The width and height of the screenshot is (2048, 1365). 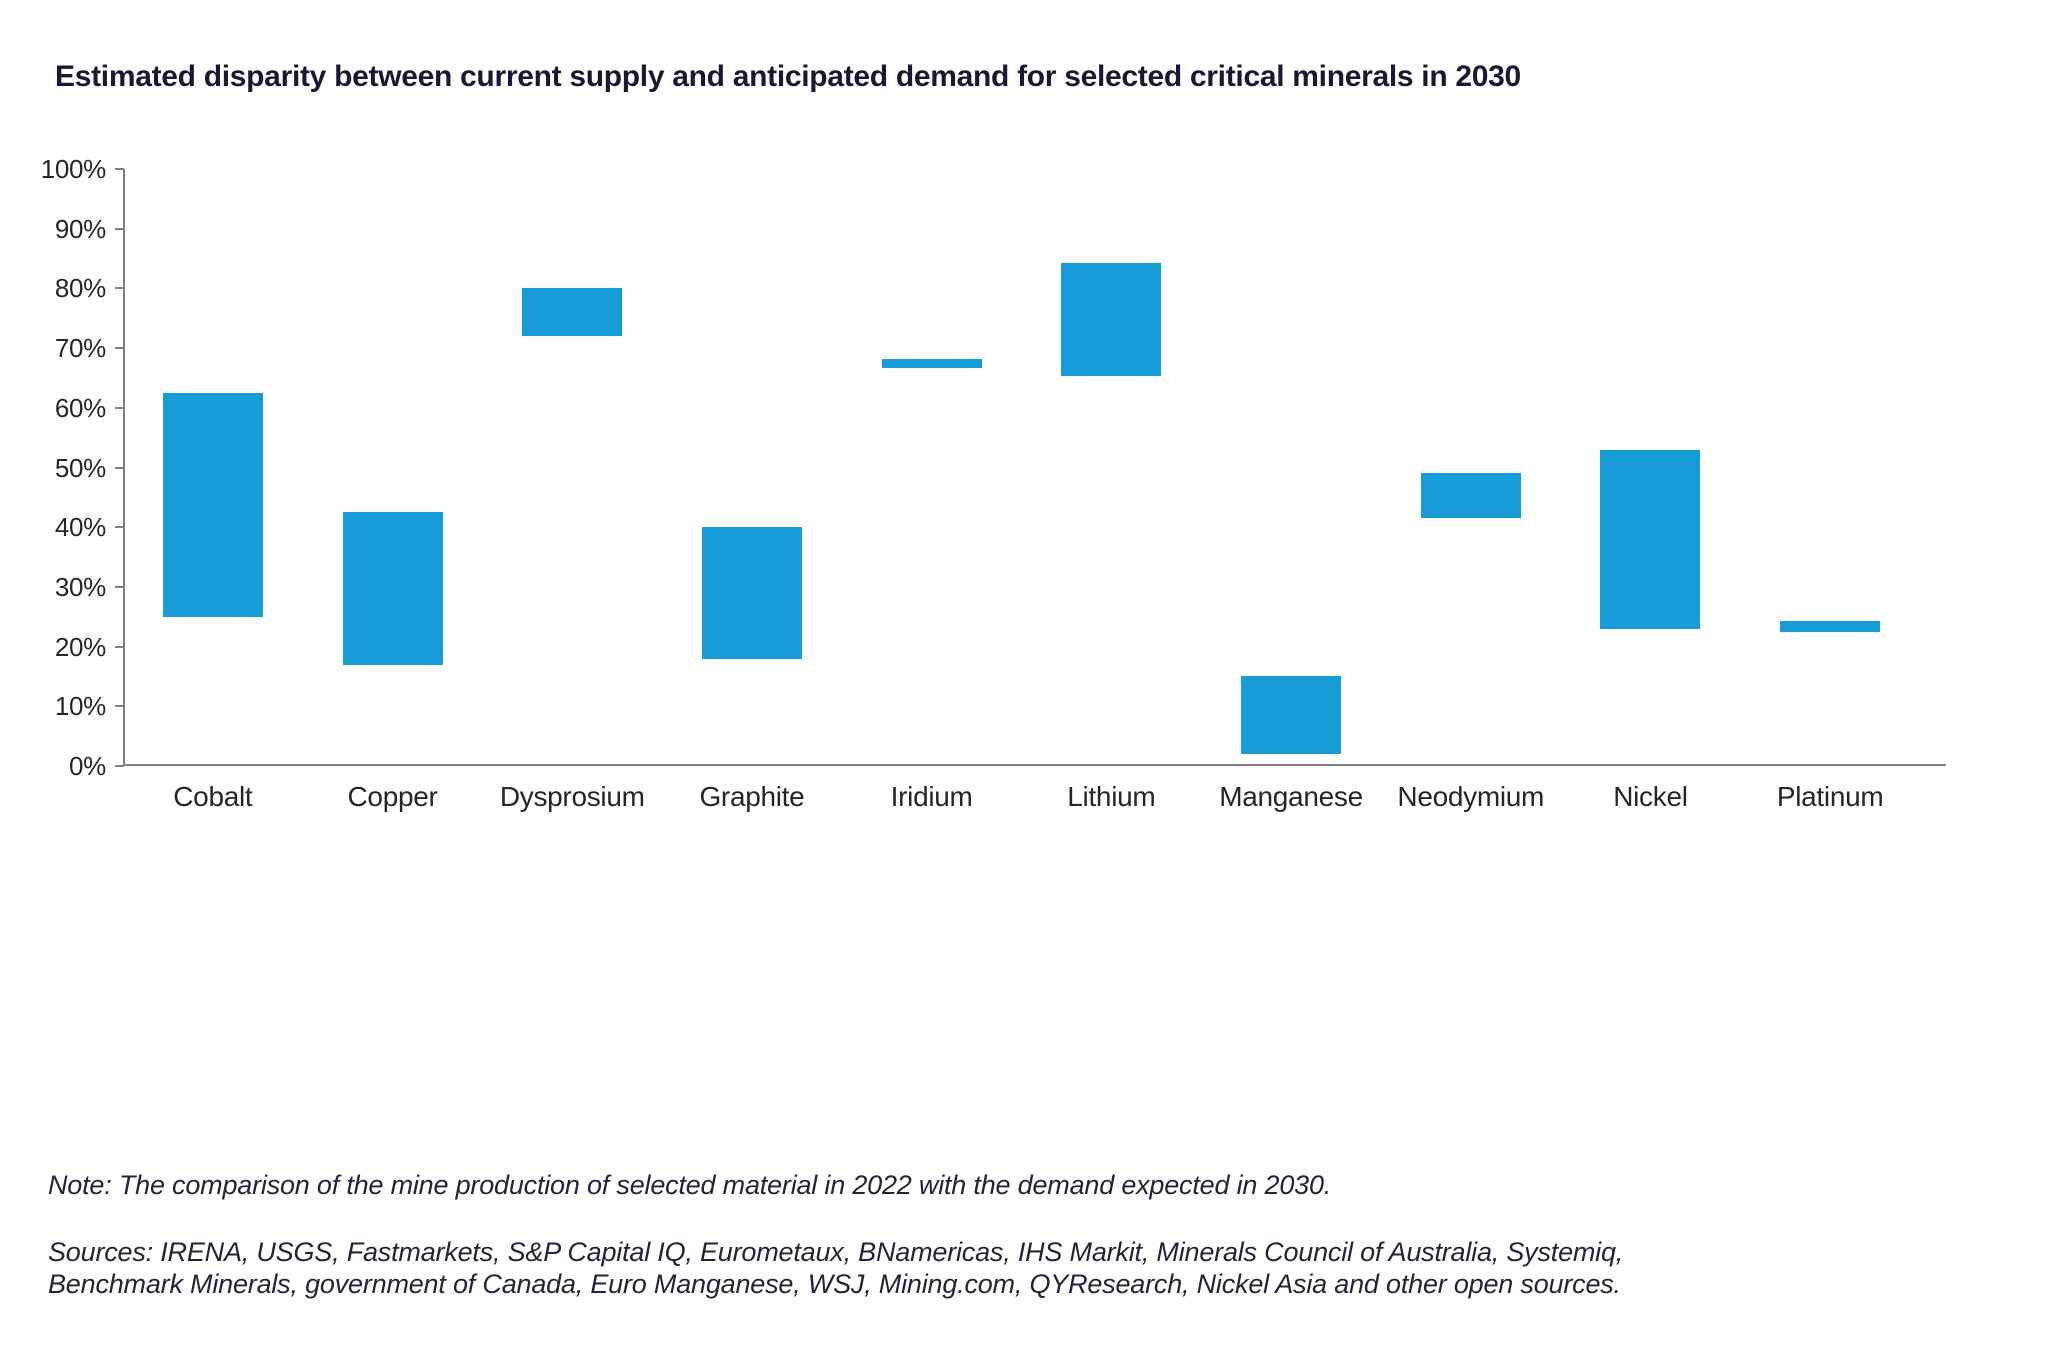 I want to click on x-category-label: Copper, so click(x=392, y=796).